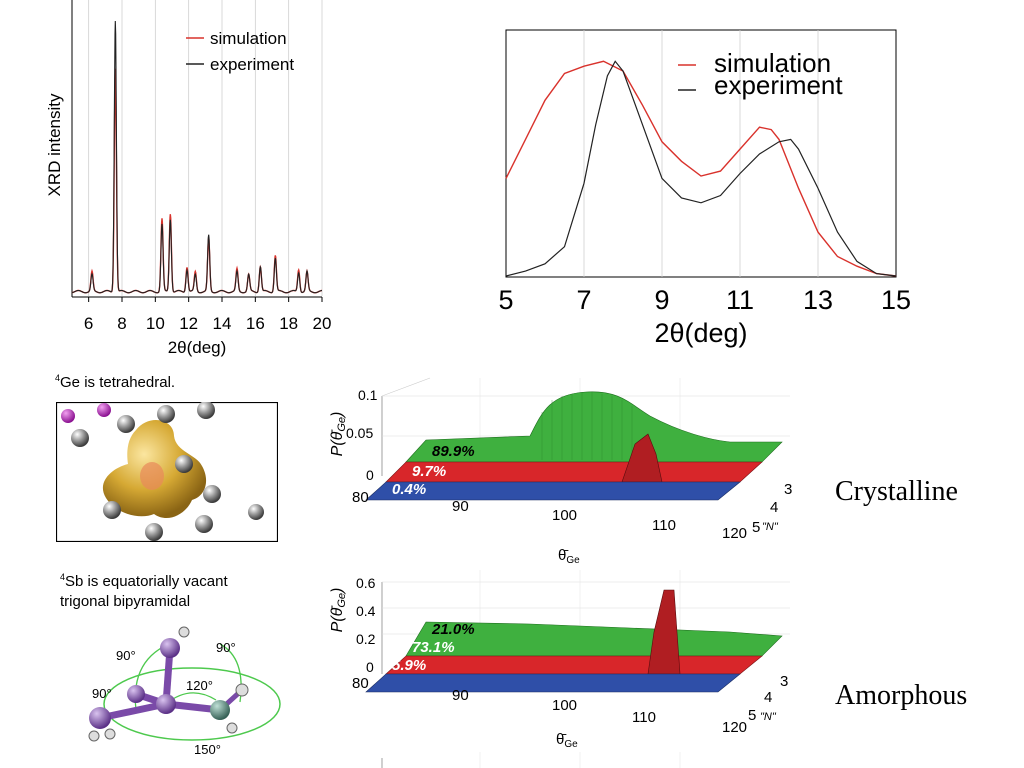 The image size is (1024, 768). I want to click on sb-trigonal-bipyramidal-structure-image: 90° 90° 90° 120° 150°, so click(184, 691).